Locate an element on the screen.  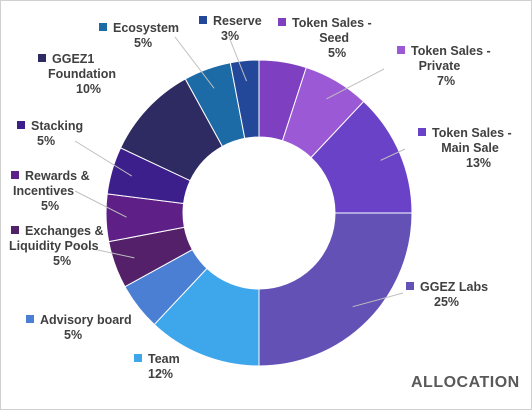
slice-label: Seed is located at coordinates (334, 38).